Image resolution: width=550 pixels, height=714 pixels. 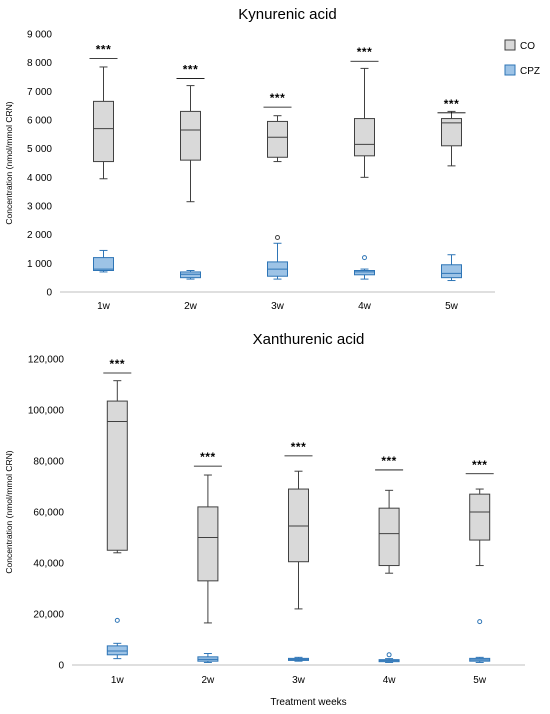 What do you see at coordinates (209, 680) in the screenshot?
I see `x-tick-label-1-1: 2w` at bounding box center [209, 680].